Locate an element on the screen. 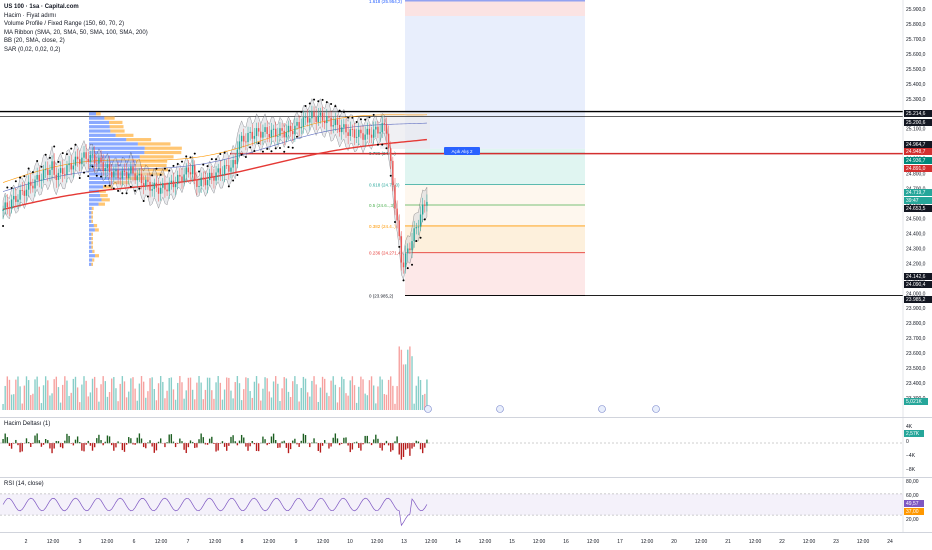 The height and width of the screenshot is (550, 932). ma-50-line is located at coordinates (214, 148).